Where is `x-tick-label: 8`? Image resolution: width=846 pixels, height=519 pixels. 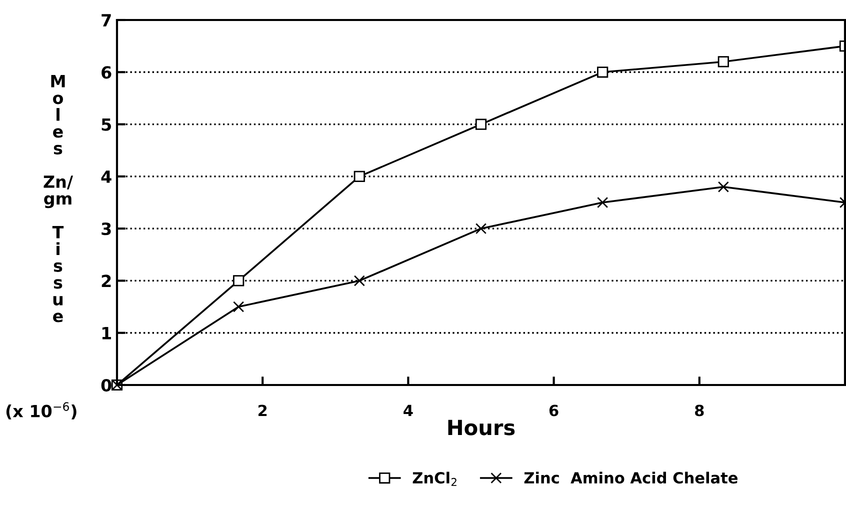
x-tick-label: 8 is located at coordinates (699, 410).